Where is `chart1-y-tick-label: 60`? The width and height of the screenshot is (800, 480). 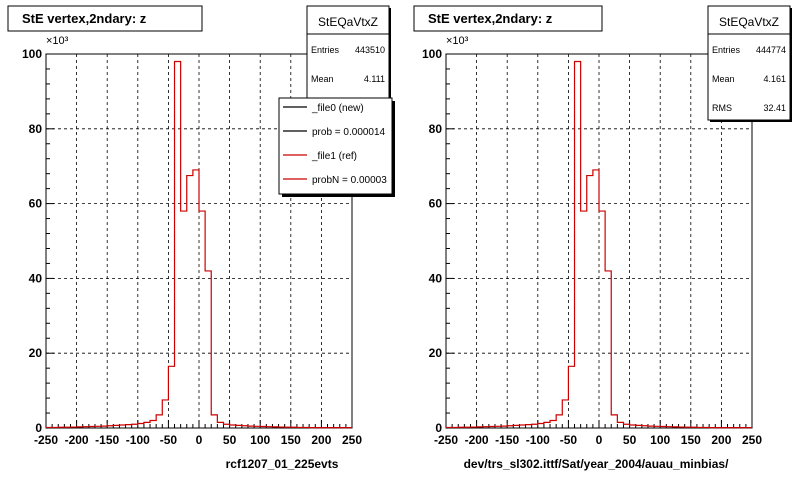
chart1-y-tick-label: 60 is located at coordinates (36, 204).